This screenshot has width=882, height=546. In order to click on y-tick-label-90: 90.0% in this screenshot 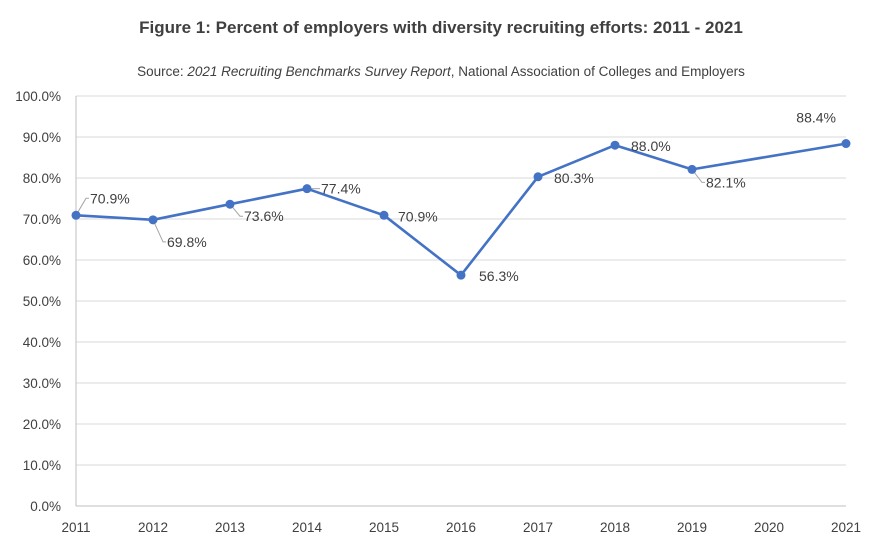, I will do `click(42, 137)`.